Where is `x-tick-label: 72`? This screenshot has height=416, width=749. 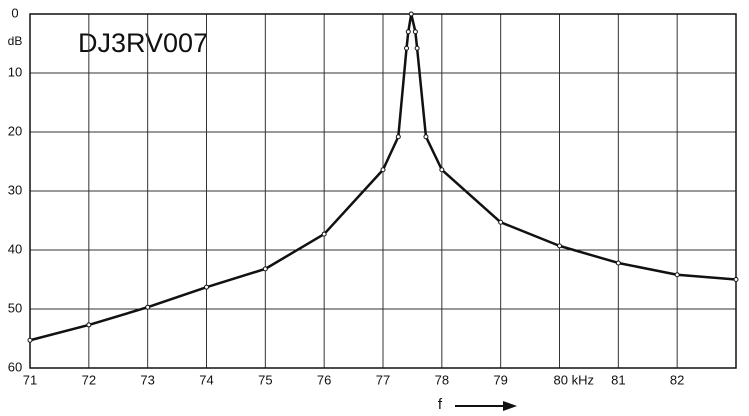 x-tick-label: 72 is located at coordinates (89, 379).